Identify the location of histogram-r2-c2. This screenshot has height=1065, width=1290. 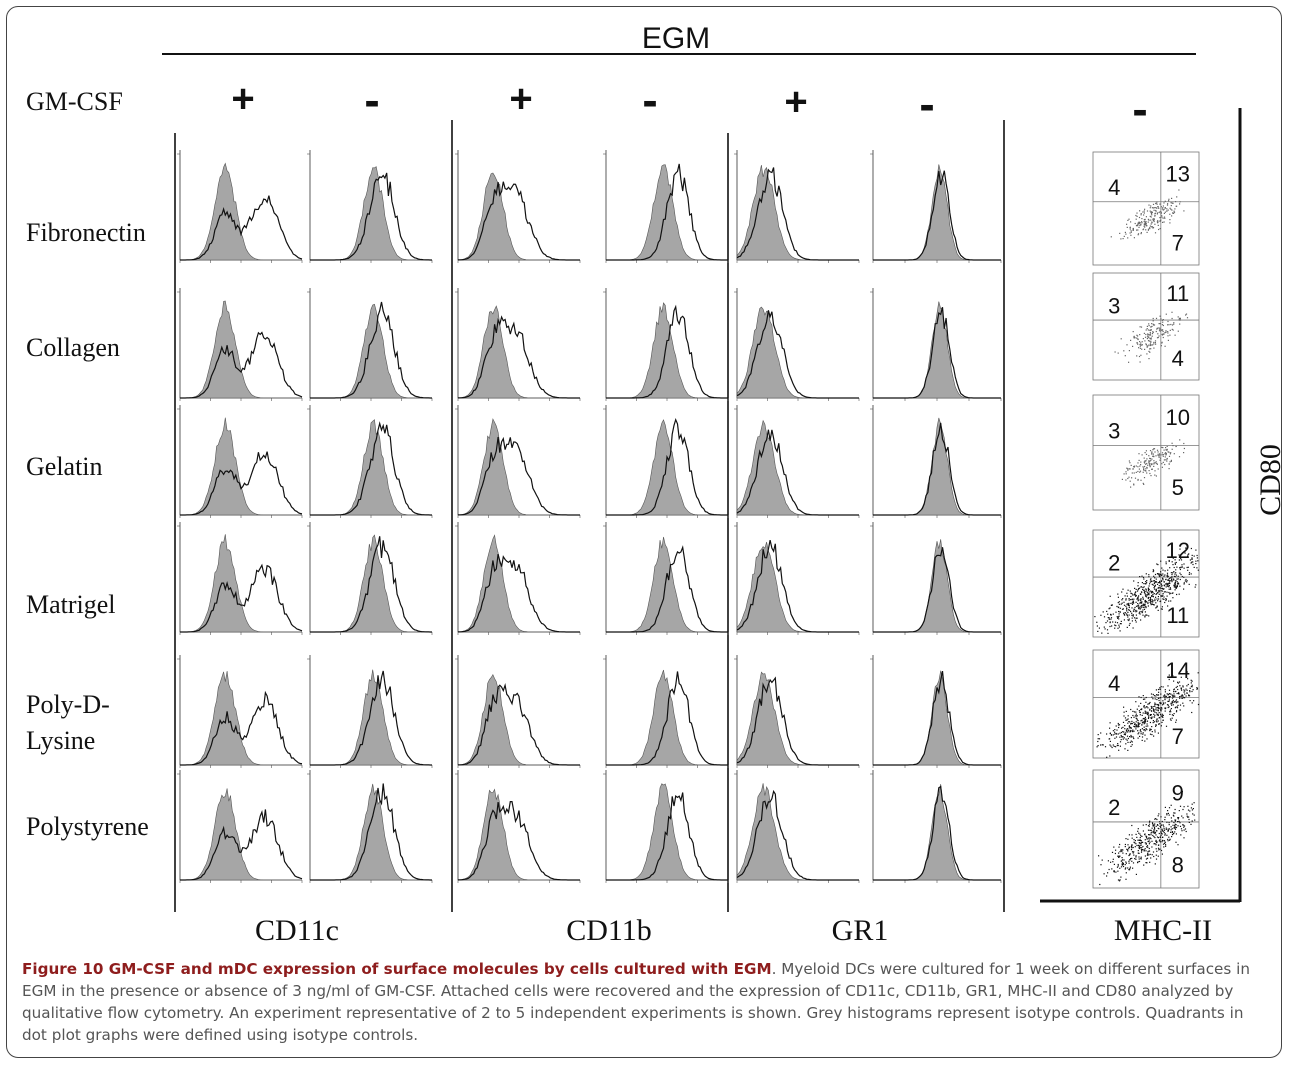
(518, 461).